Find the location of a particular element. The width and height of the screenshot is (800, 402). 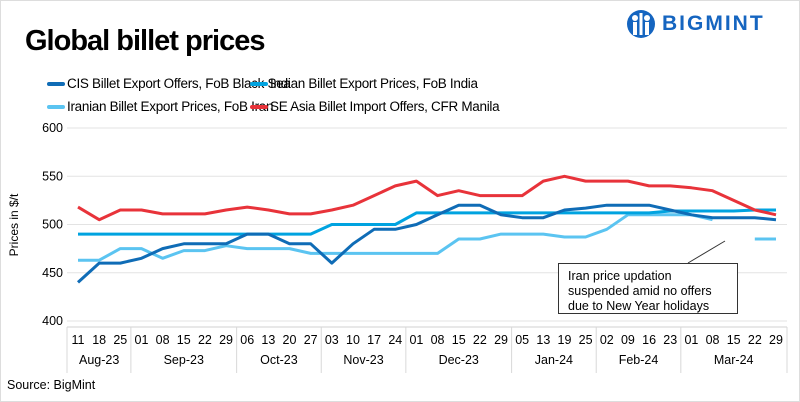

legend-item-seasia: SE Asia Billet Import Offers, CFR Manila is located at coordinates (375, 106).